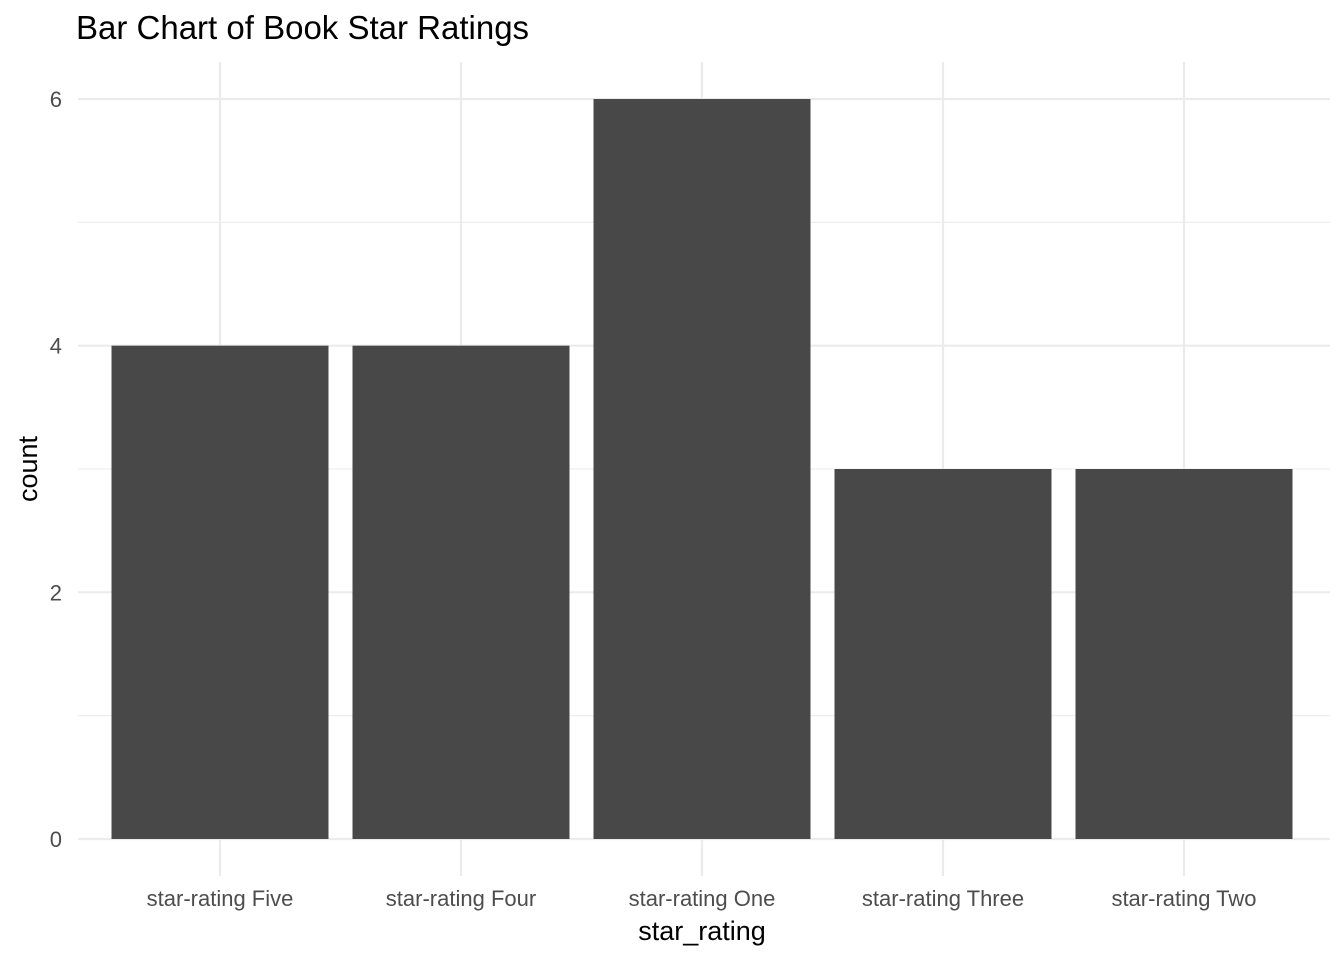  I want to click on x-axis-title: star_rating, so click(702, 931).